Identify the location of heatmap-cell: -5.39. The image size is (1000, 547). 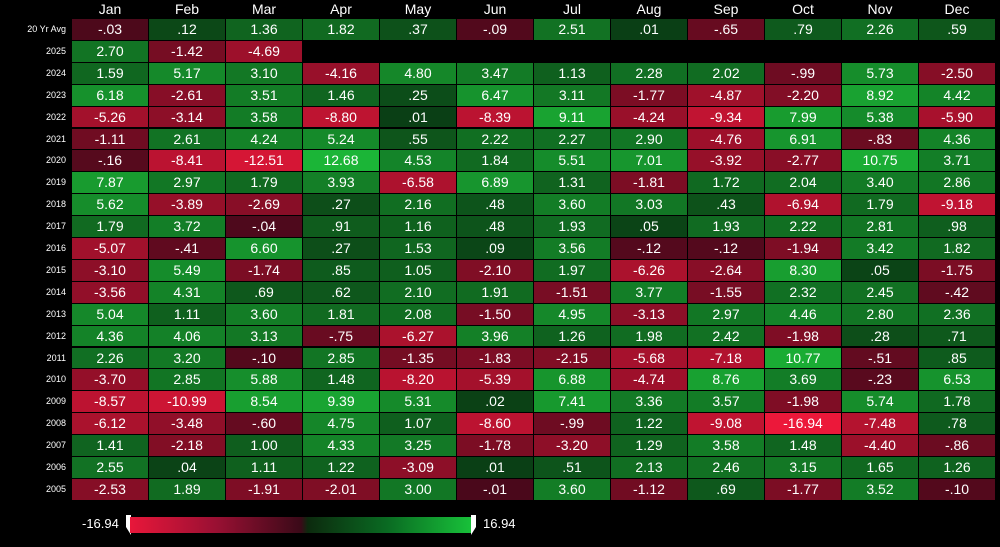
(495, 380).